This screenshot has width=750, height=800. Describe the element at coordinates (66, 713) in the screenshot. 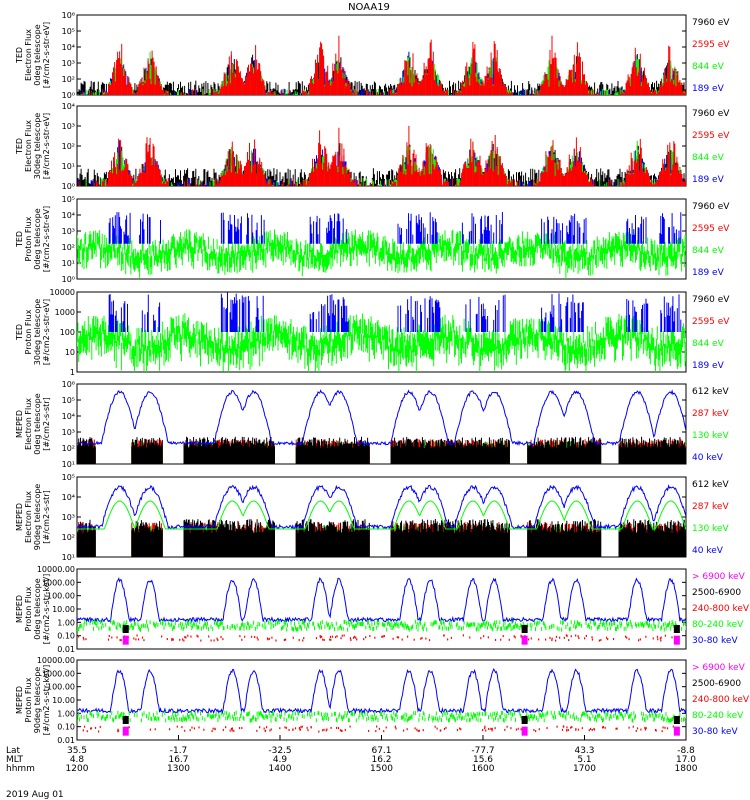

I see `y-tick-label: 1.00` at that location.